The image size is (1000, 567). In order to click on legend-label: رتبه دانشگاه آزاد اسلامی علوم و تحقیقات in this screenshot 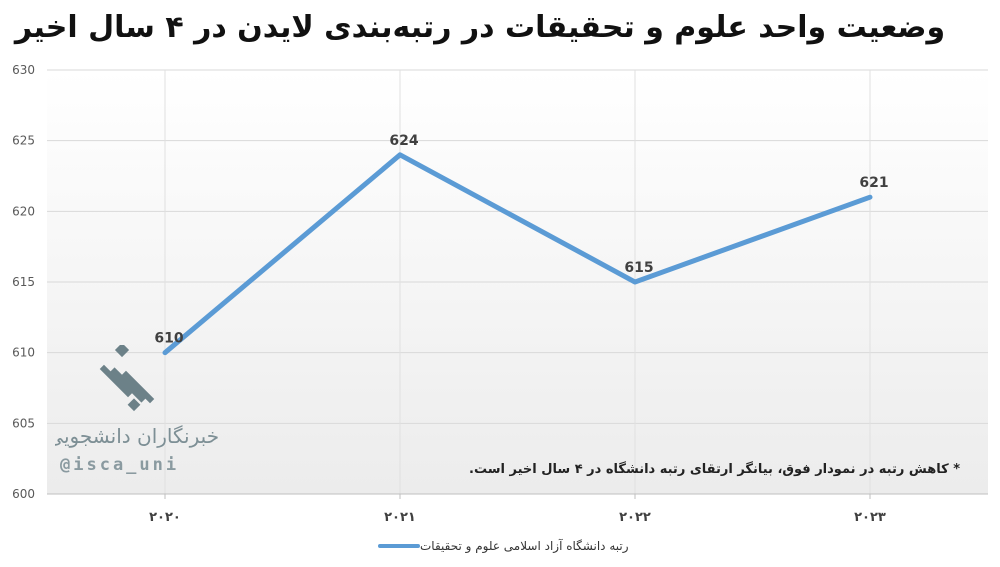, I will do `click(524, 546)`.